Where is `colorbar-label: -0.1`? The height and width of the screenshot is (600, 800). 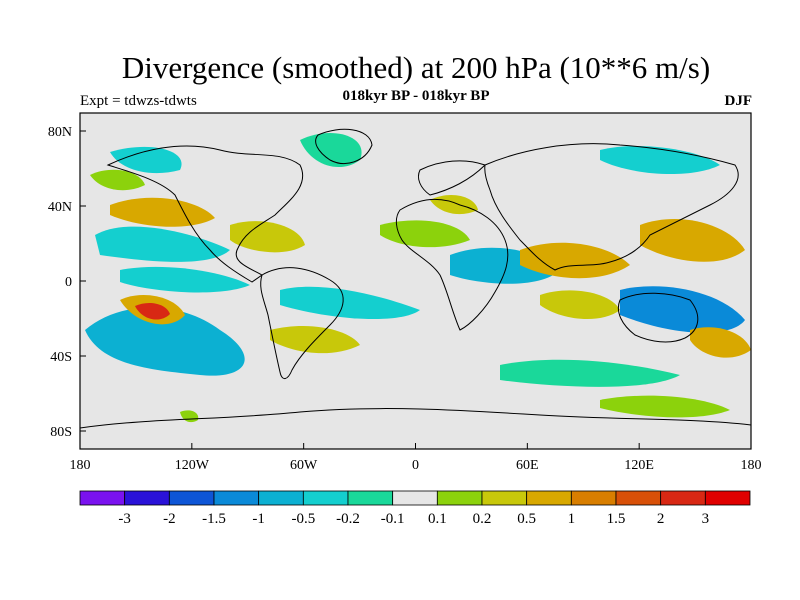
colorbar-label: -0.1 is located at coordinates (393, 519).